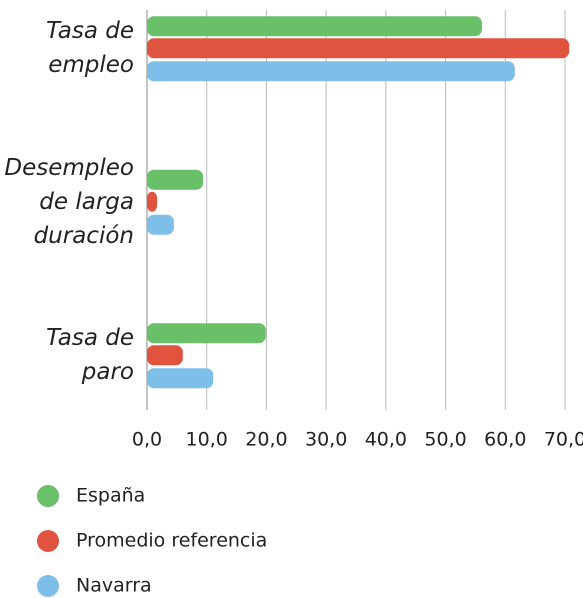 This screenshot has width=583, height=598. I want to click on category-label: Desempleo de larga duración, so click(69, 201).